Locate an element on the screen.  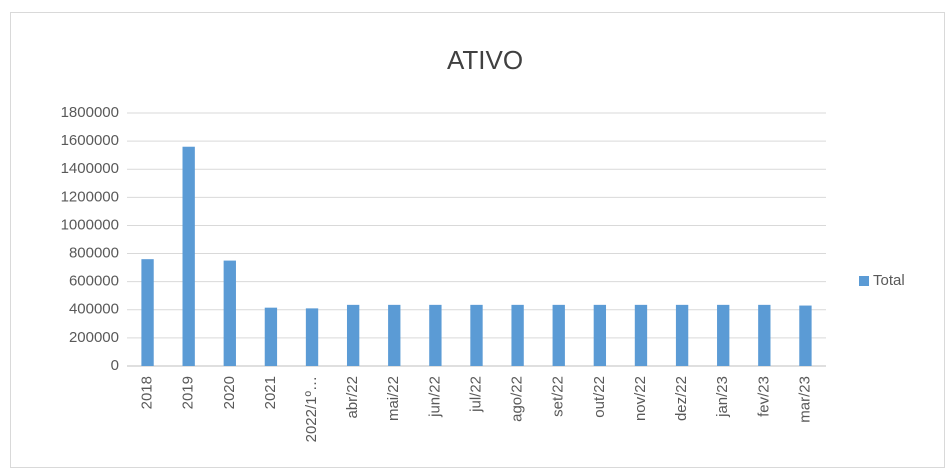
y-tick-label: 1600000 is located at coordinates (90, 140).